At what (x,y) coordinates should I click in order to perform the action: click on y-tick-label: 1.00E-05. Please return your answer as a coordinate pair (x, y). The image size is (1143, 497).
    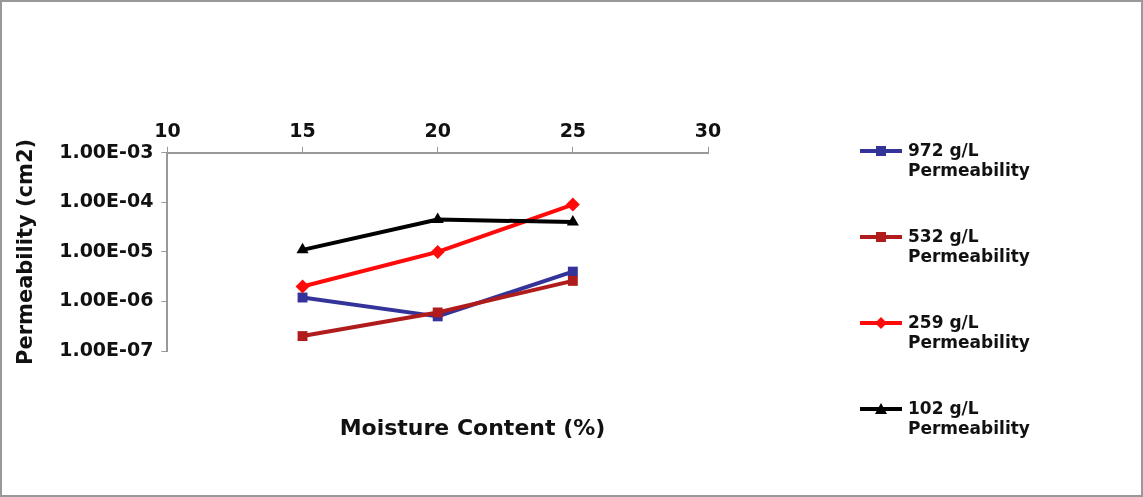
    Looking at the image, I should click on (106, 249).